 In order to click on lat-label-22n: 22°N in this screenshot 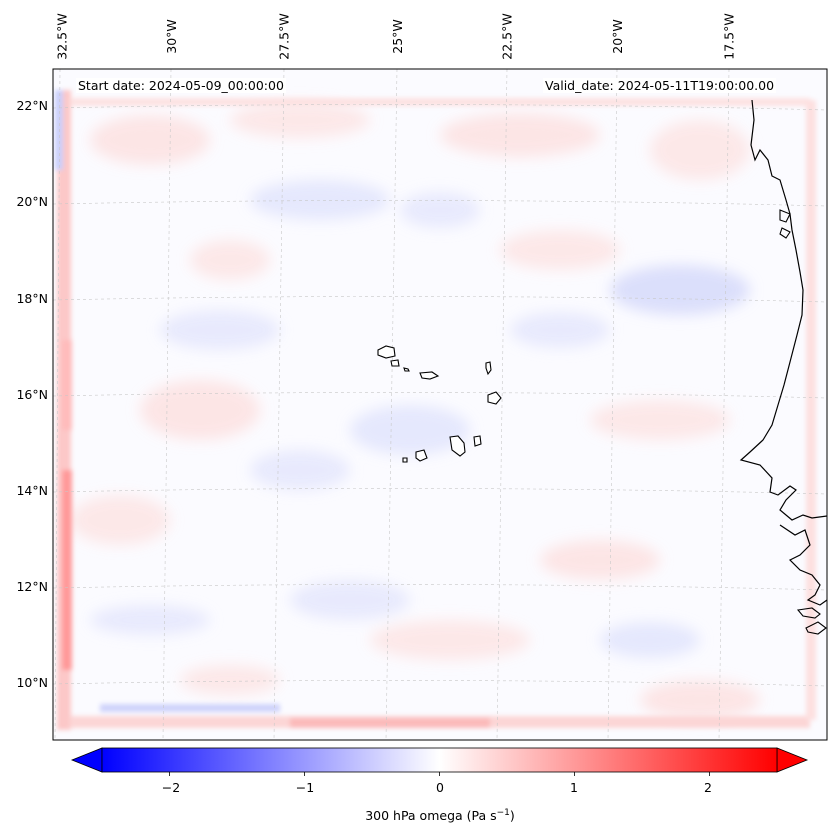, I will do `click(32, 105)`.